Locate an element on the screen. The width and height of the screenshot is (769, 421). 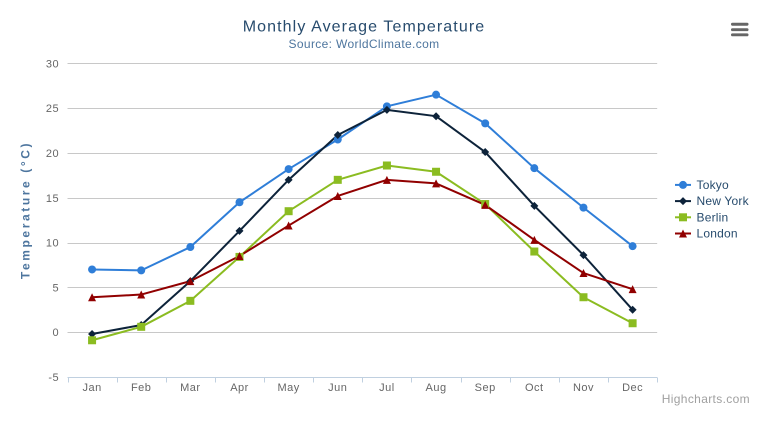
svg-text: Nov is located at coordinates (583, 388).